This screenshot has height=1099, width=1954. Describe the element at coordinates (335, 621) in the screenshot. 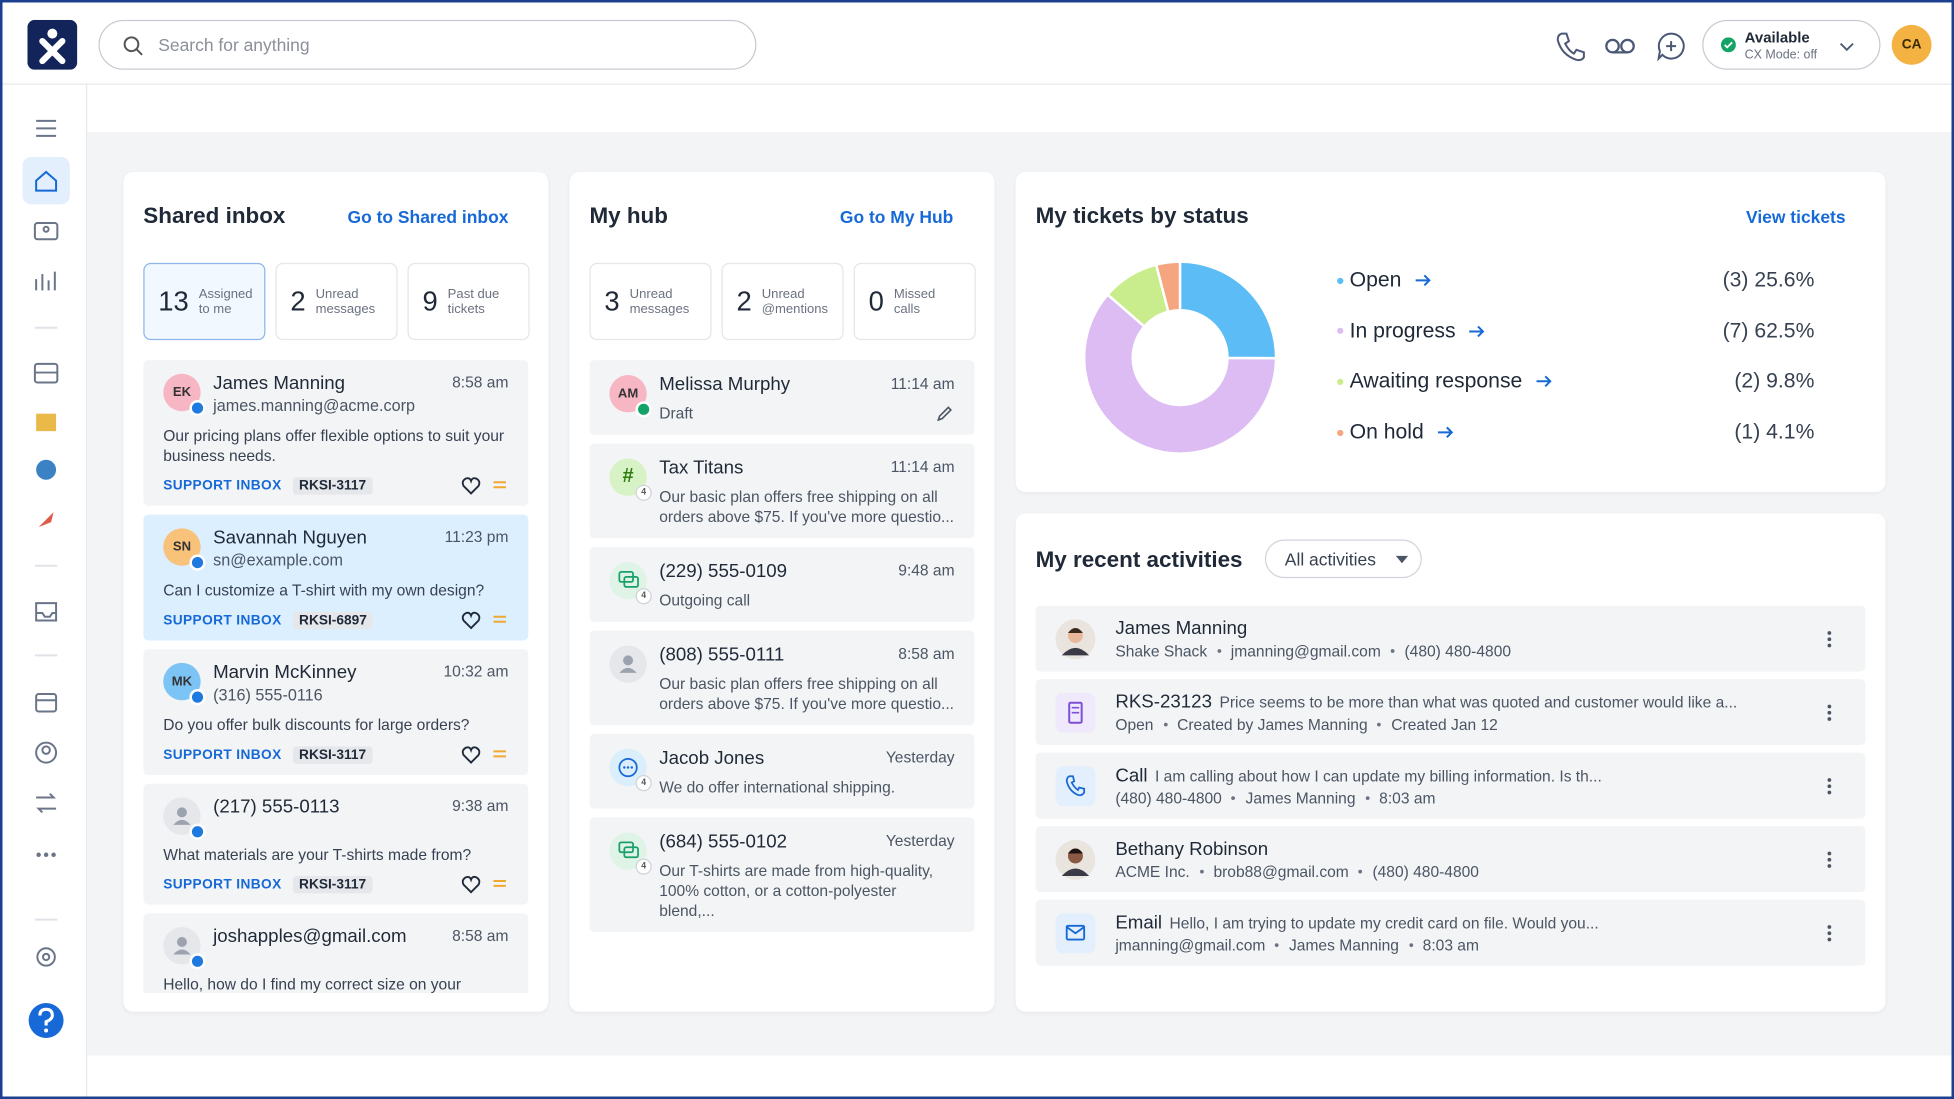

I see `item-tags: SUPPORT INBOX RKSI-6897` at that location.